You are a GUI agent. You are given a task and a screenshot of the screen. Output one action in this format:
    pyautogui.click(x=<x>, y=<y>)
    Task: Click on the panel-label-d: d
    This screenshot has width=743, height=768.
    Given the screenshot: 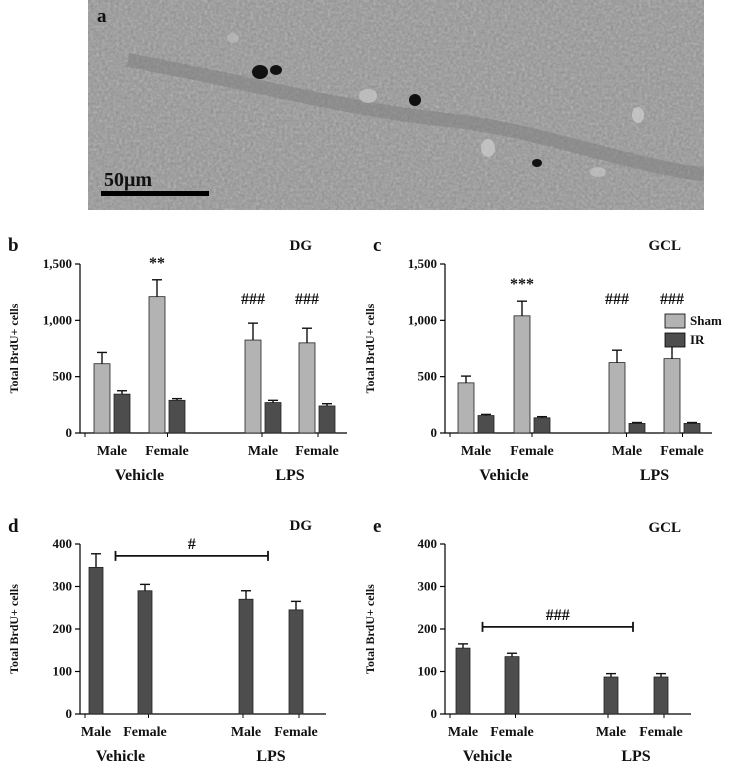 What is the action you would take?
    pyautogui.click(x=13, y=526)
    